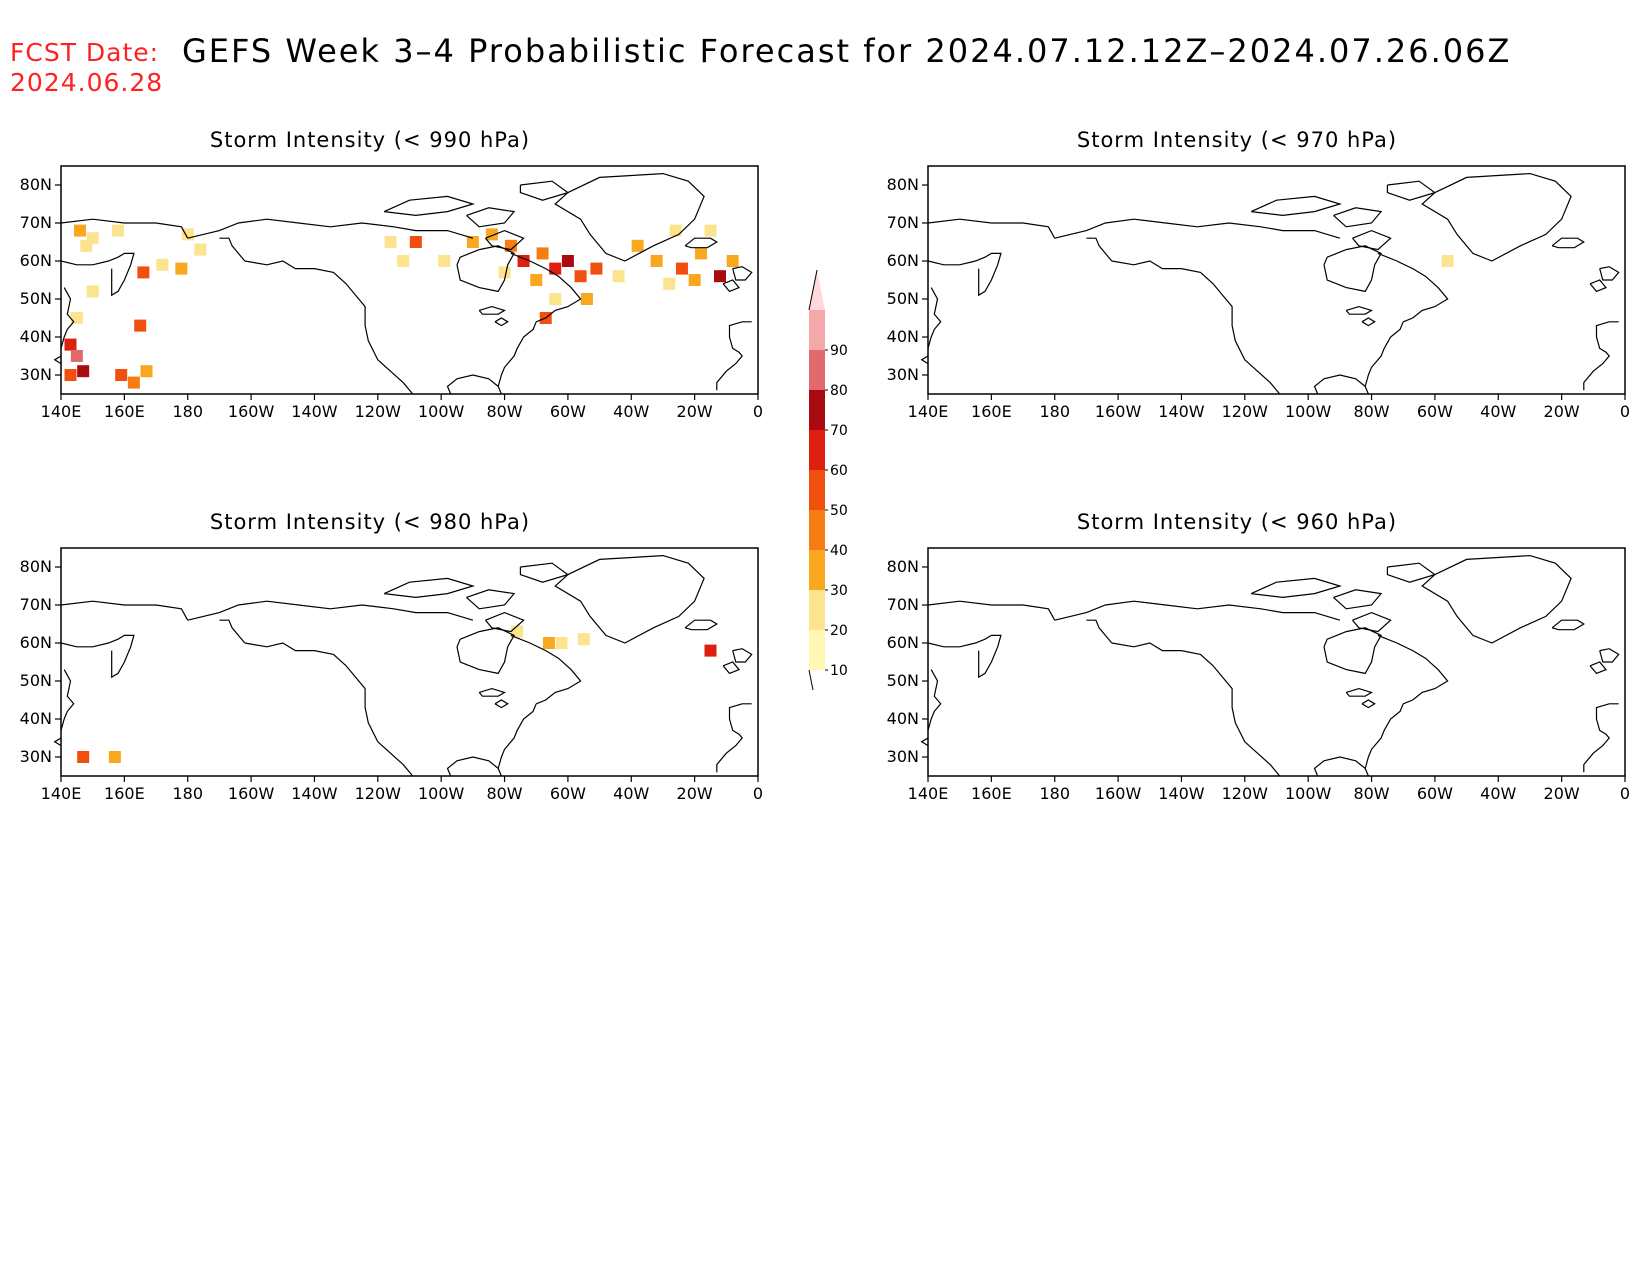  I want to click on panel-title-960: Storm Intensity (< 960 hPa), so click(1237, 522).